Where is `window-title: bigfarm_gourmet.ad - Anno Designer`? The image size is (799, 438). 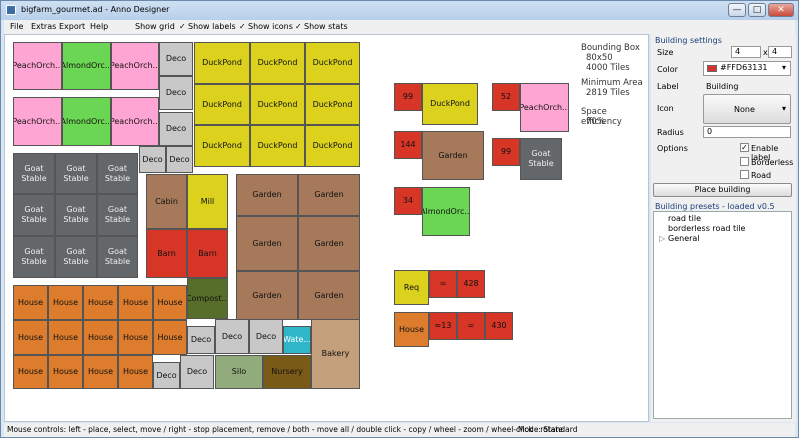
window-title: bigfarm_gourmet.ad - Anno Designer is located at coordinates (95, 9).